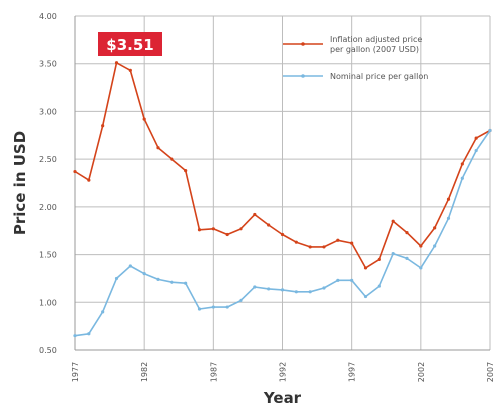  Describe the element at coordinates (48, 207) in the screenshot. I see `y-tick-label: 2.00` at that location.